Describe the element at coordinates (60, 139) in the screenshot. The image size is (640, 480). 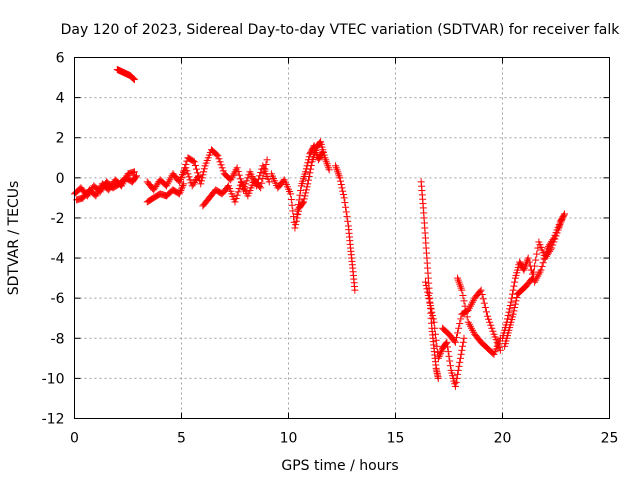
I see `y-tick-label: 2` at that location.